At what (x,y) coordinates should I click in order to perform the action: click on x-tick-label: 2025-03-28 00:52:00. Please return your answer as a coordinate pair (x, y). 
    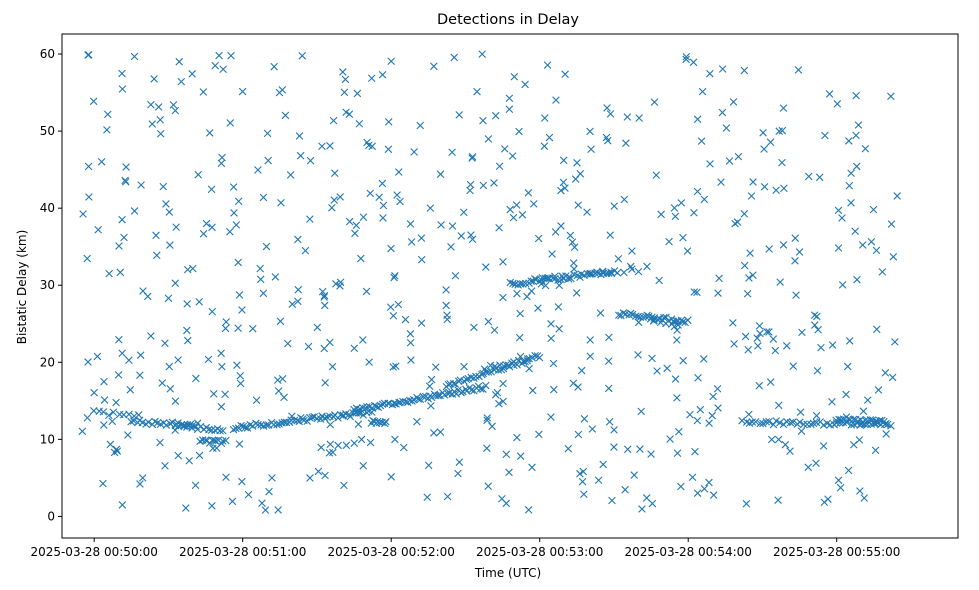
    Looking at the image, I should click on (390, 552).